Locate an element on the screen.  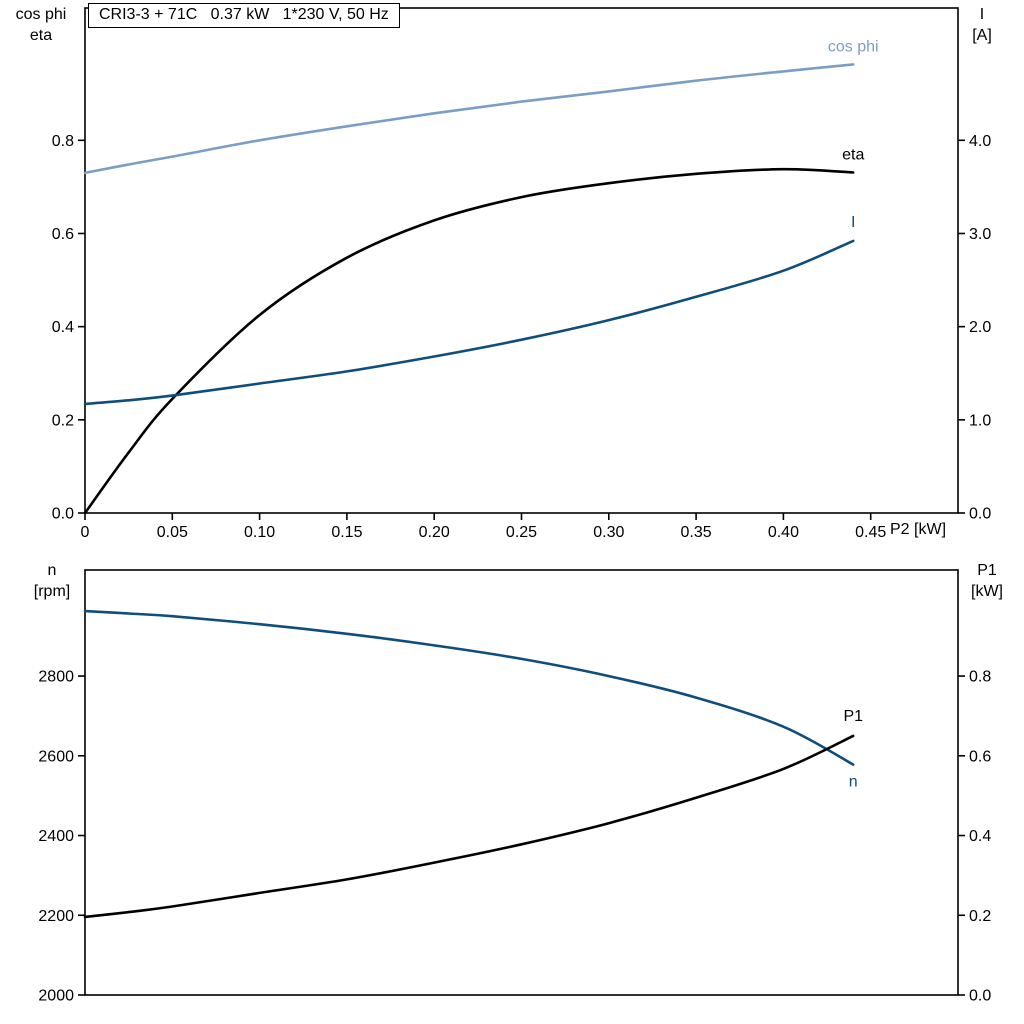
right-tick-label: 2.0 is located at coordinates (980, 327).